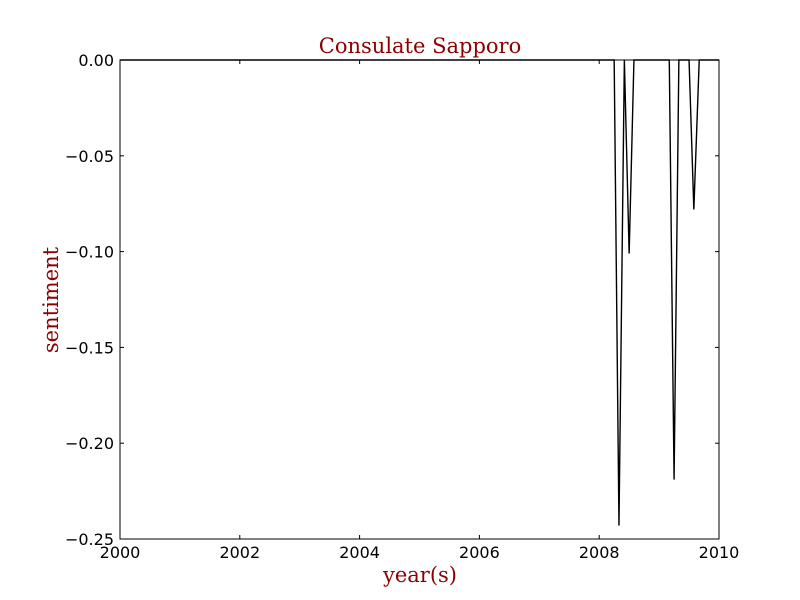  I want to click on y-axis-label: sentiment, so click(51, 299).